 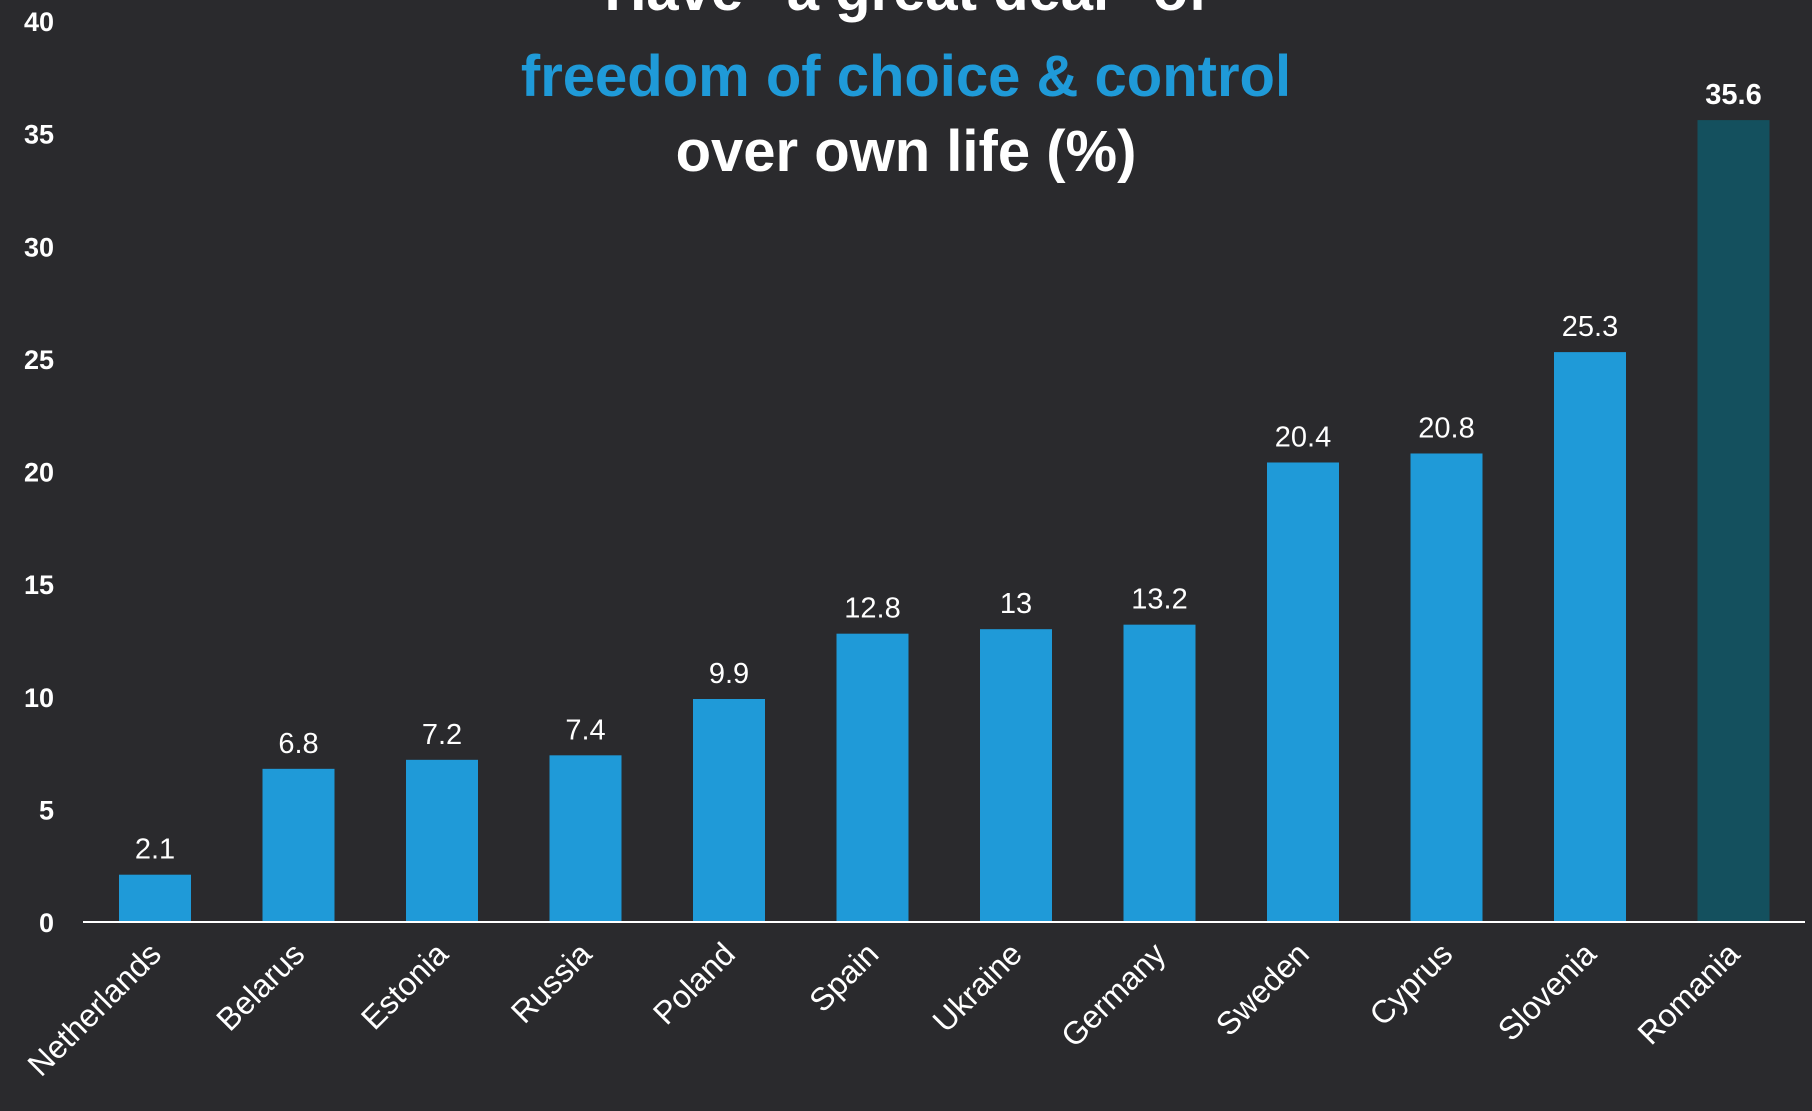 What do you see at coordinates (907, 11) in the screenshot?
I see `chart-title-line: Have "a great deal" of` at bounding box center [907, 11].